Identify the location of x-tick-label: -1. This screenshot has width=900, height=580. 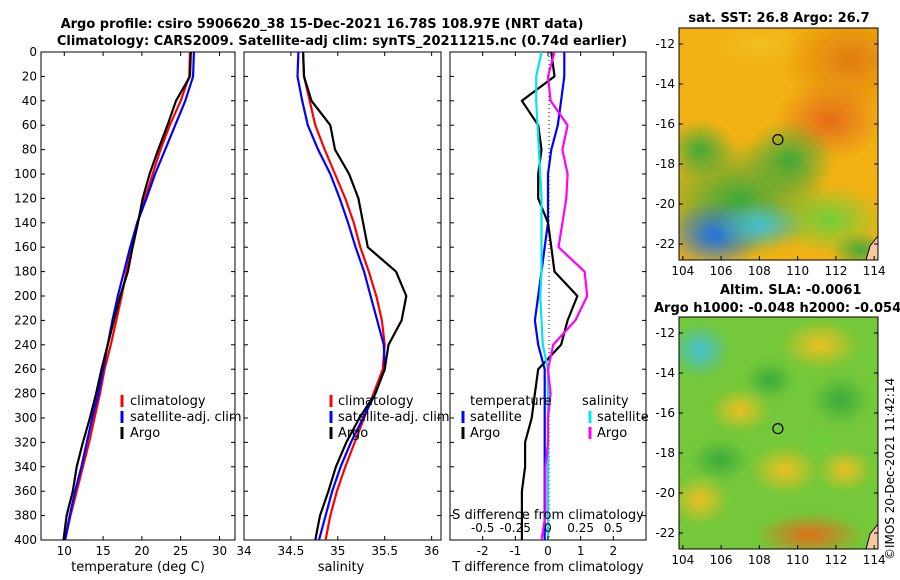
(515, 551).